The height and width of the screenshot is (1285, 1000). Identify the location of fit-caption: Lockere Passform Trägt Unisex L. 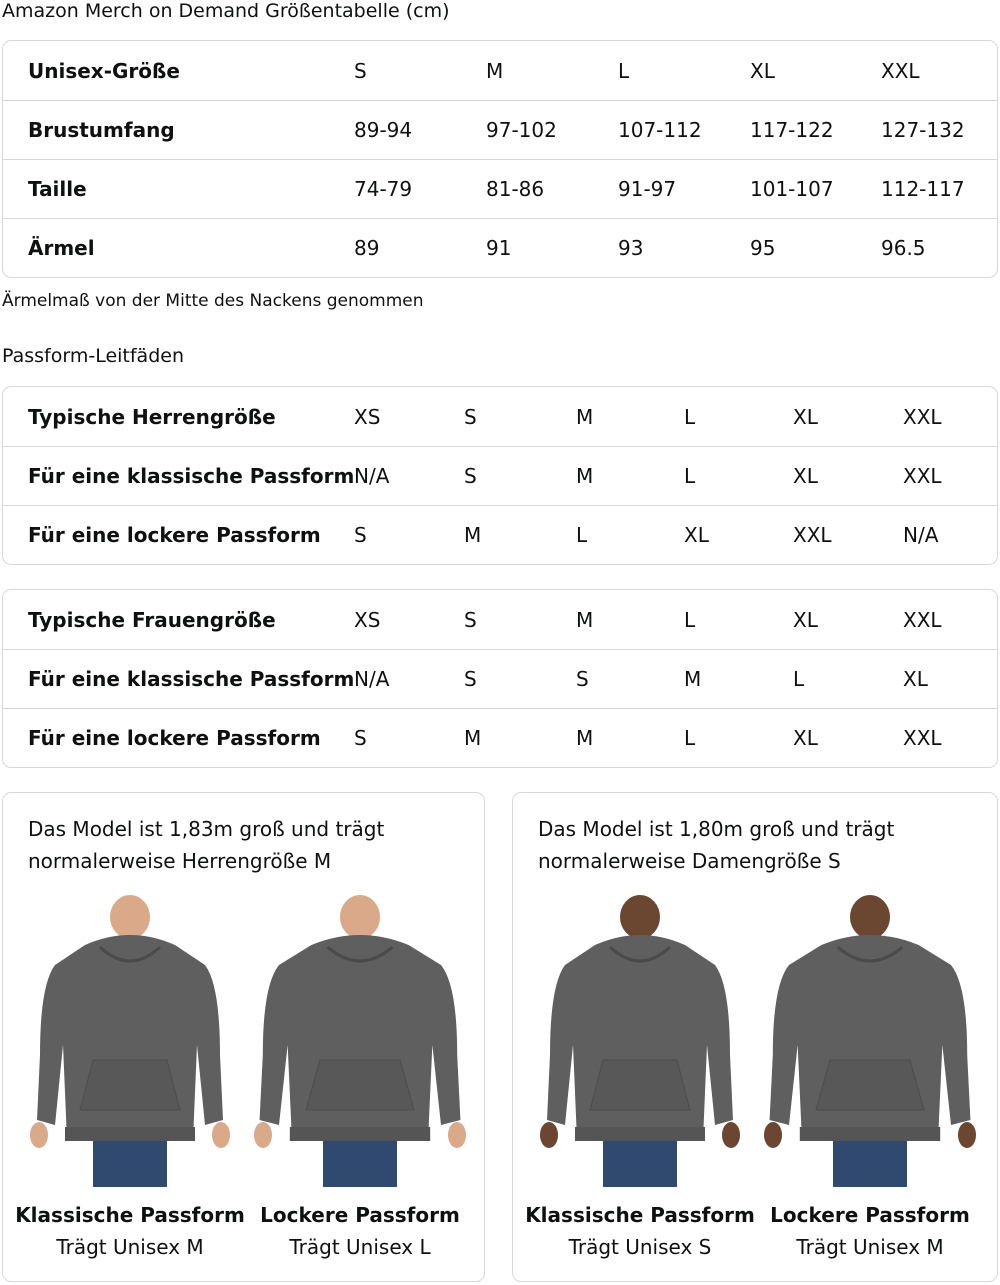
(360, 1231).